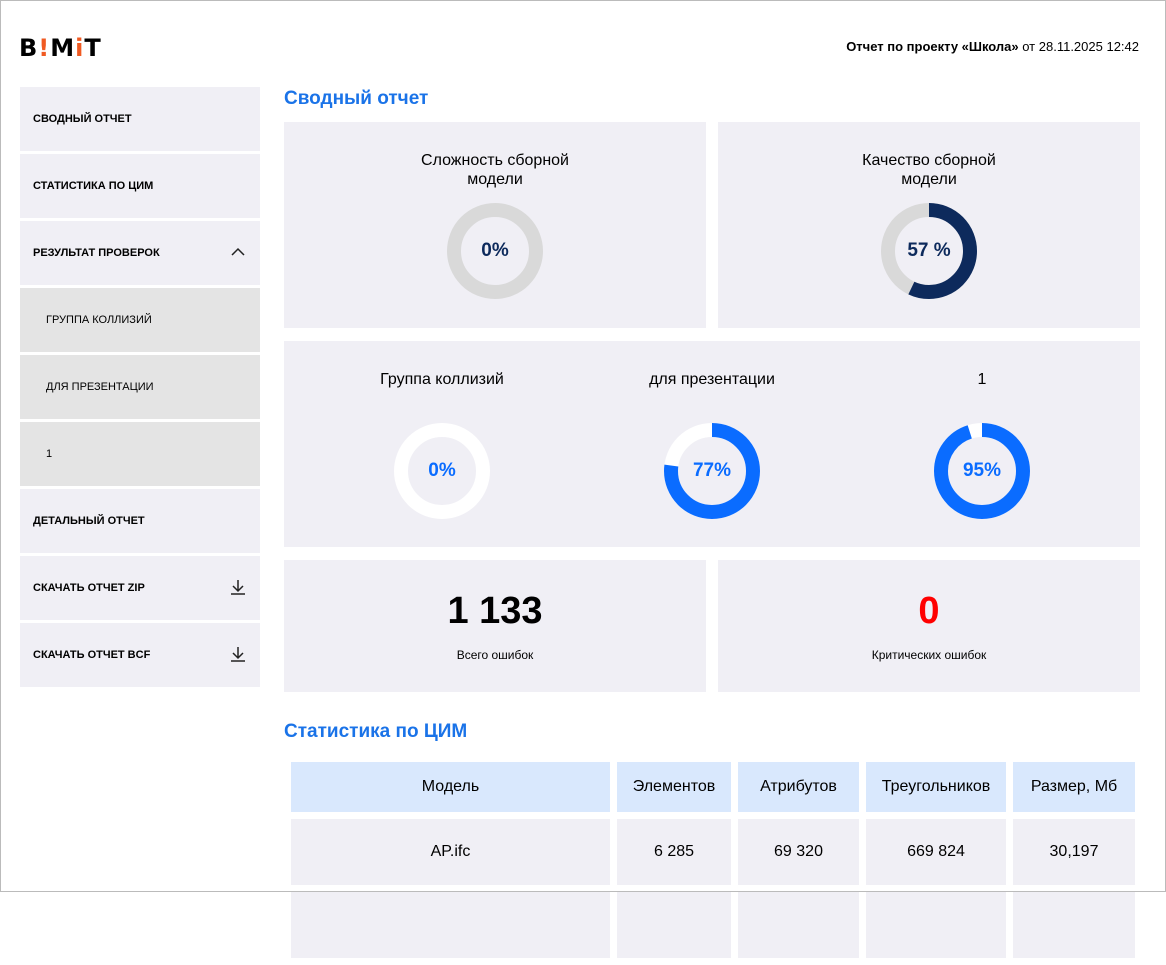 The width and height of the screenshot is (1166, 965). I want to click on column-header: Атрибутов, so click(798, 787).